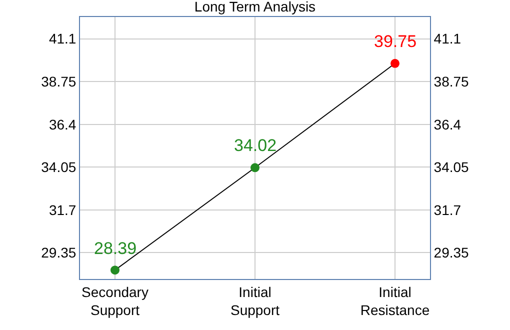 This screenshot has width=510, height=330. Describe the element at coordinates (255, 7) in the screenshot. I see `chart-title: Long Term Analysis` at that location.